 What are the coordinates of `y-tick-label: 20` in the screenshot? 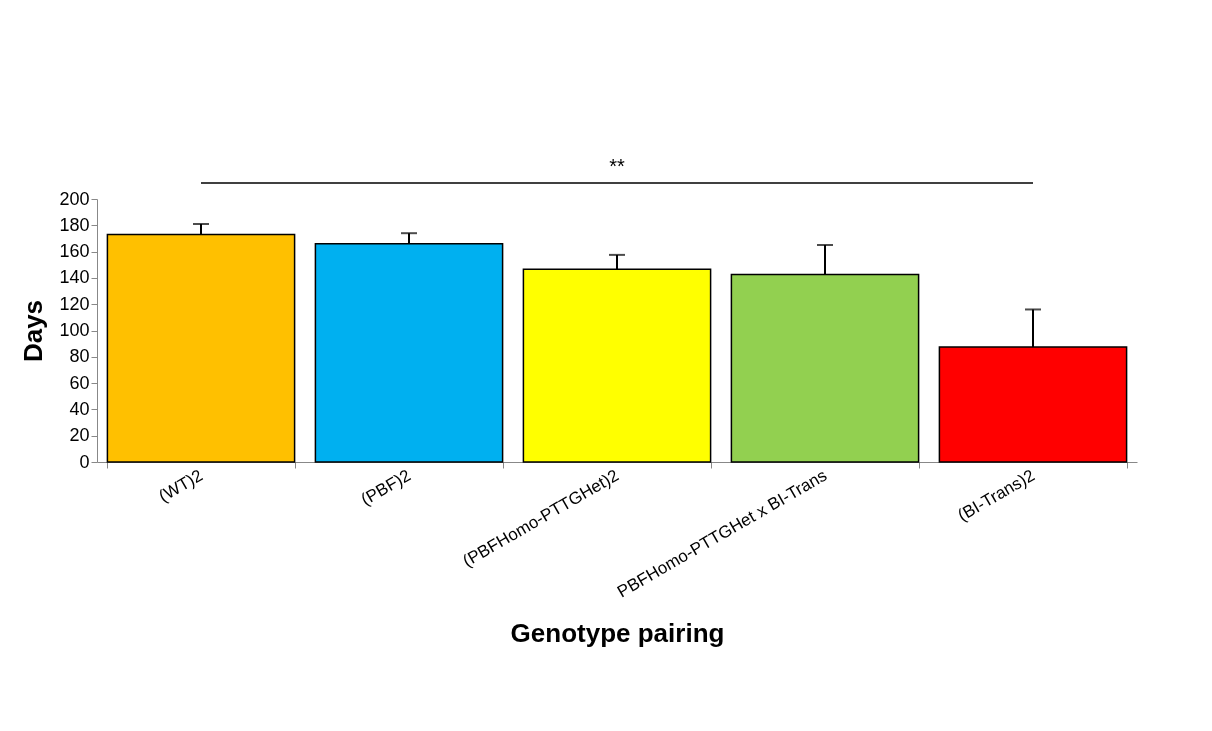 It's located at (79, 435).